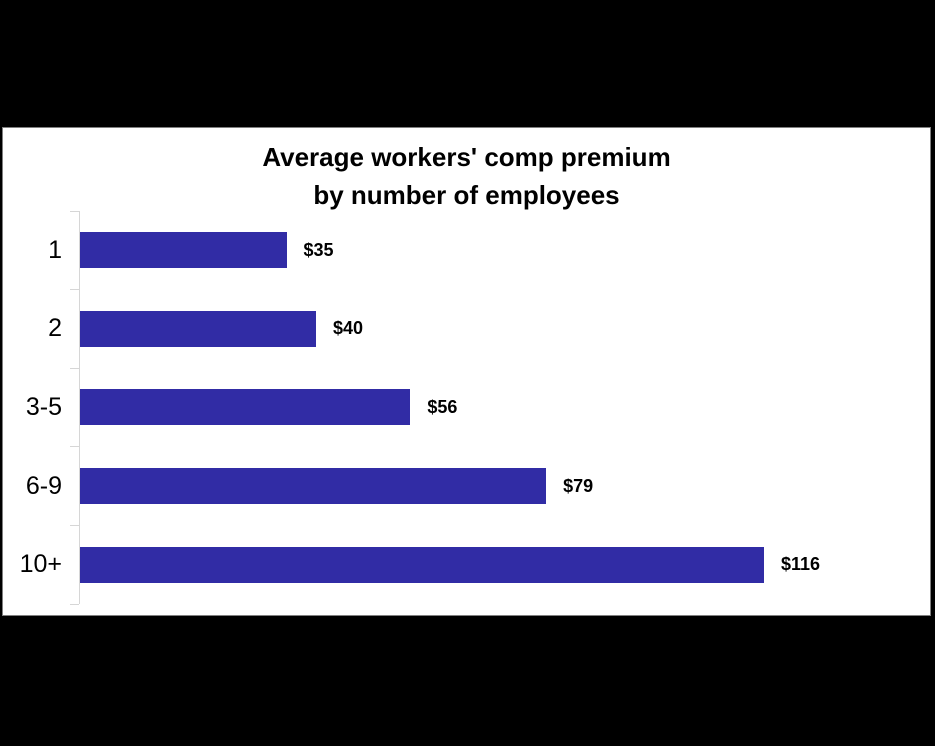 This screenshot has width=935, height=746. What do you see at coordinates (578, 485) in the screenshot?
I see `value-label: $79` at bounding box center [578, 485].